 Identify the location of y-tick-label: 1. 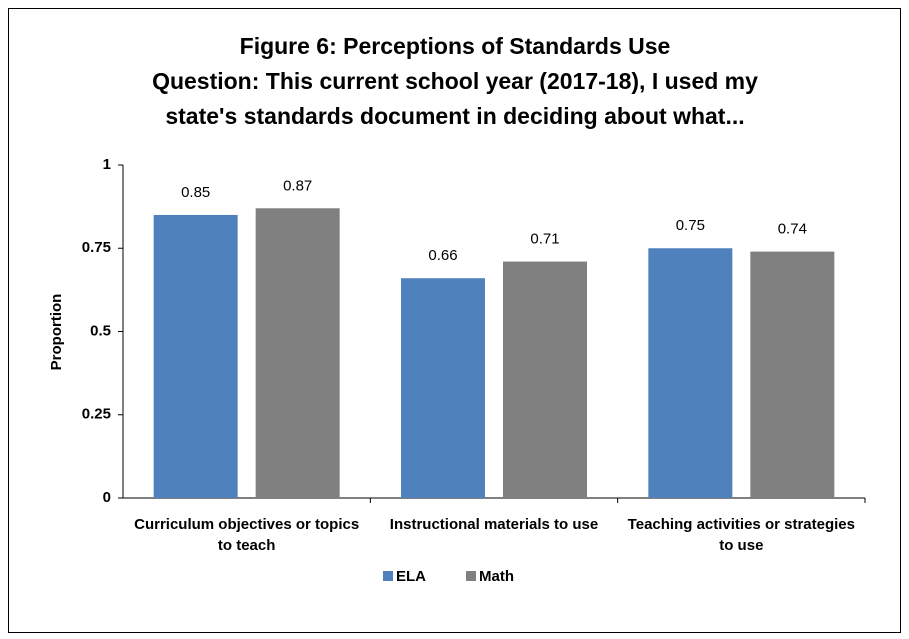
(107, 164).